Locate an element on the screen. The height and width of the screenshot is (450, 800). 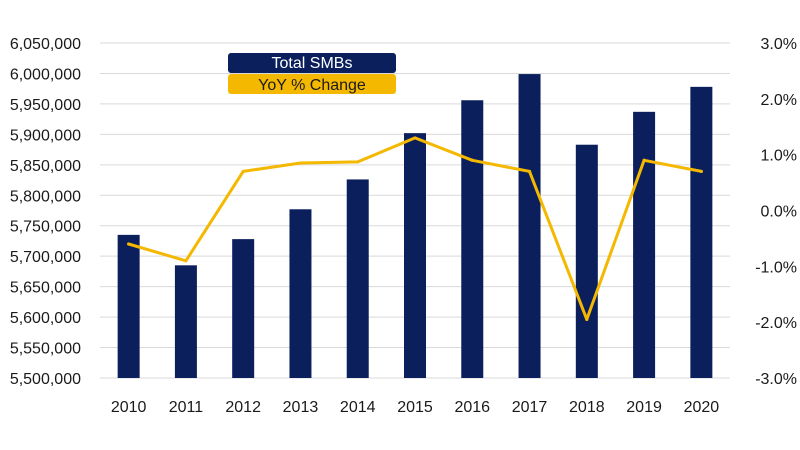
line-point-2016 is located at coordinates (472, 160).